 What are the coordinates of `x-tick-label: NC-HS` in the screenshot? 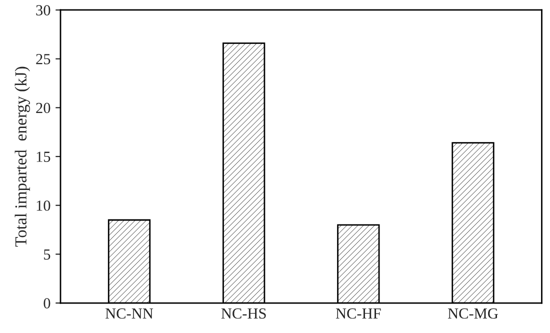 It's located at (243, 313).